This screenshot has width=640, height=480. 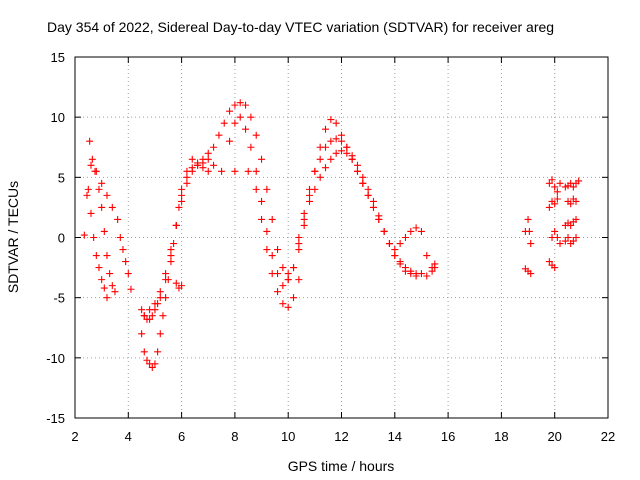 I want to click on series-arc-q, so click(x=572, y=184).